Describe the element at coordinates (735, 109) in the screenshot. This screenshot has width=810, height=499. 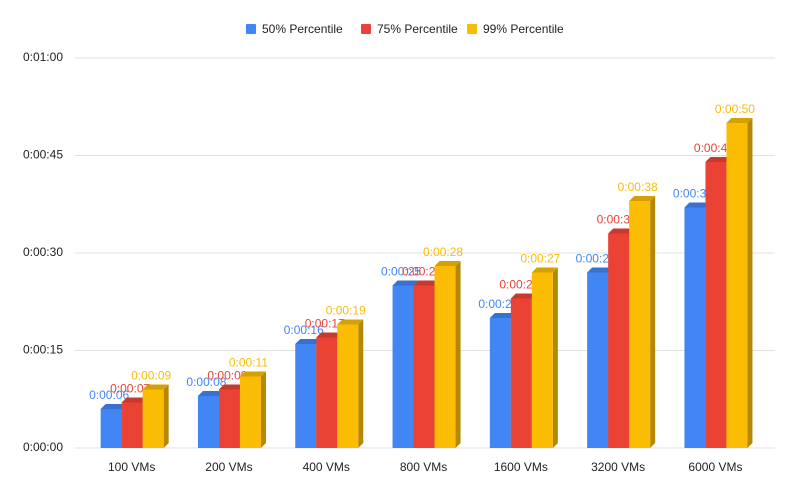
I see `value-label: 0:00:50` at that location.